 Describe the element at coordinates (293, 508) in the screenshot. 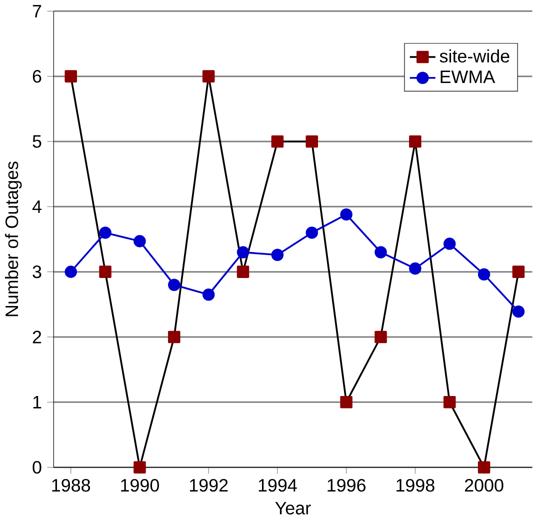

I see `x-axis-title: Year` at that location.